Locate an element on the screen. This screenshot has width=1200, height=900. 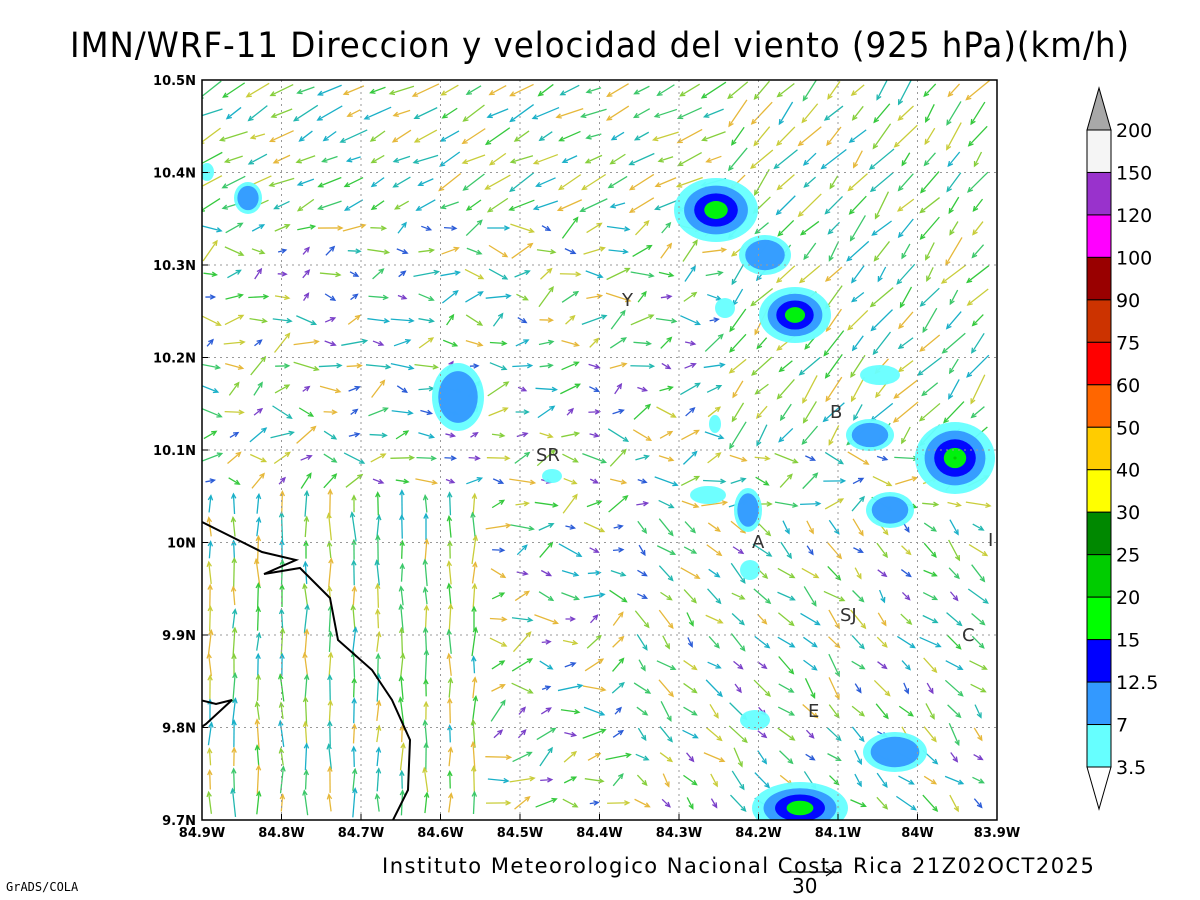
y-tick-label: 9.9N is located at coordinates (179, 636).